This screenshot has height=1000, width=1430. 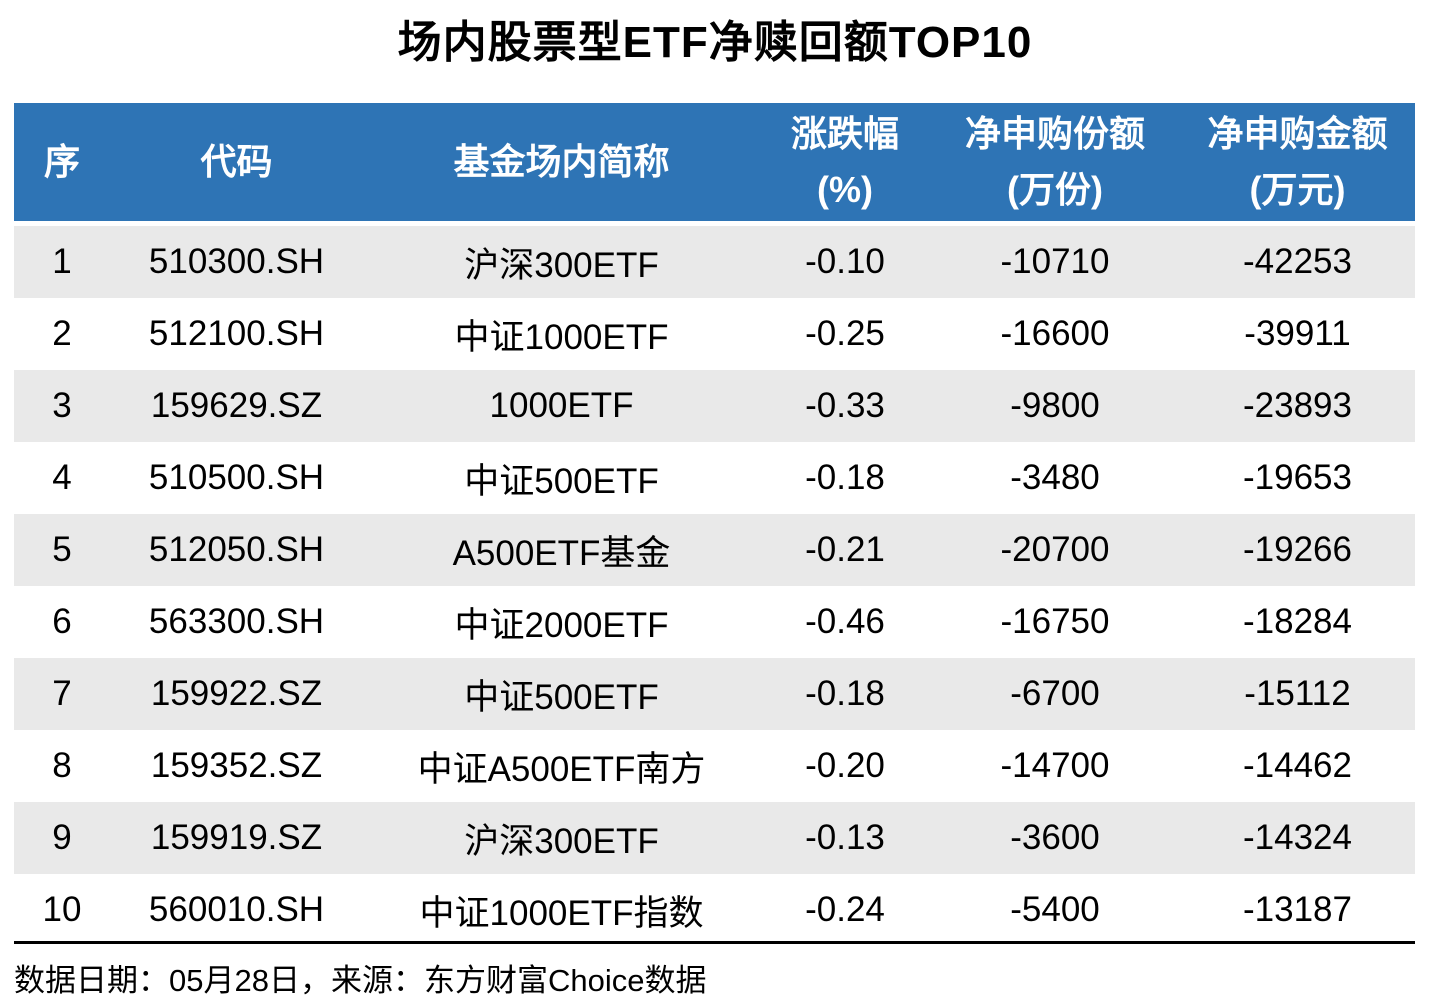 I want to click on table-cell: -6700, so click(x=1055, y=693).